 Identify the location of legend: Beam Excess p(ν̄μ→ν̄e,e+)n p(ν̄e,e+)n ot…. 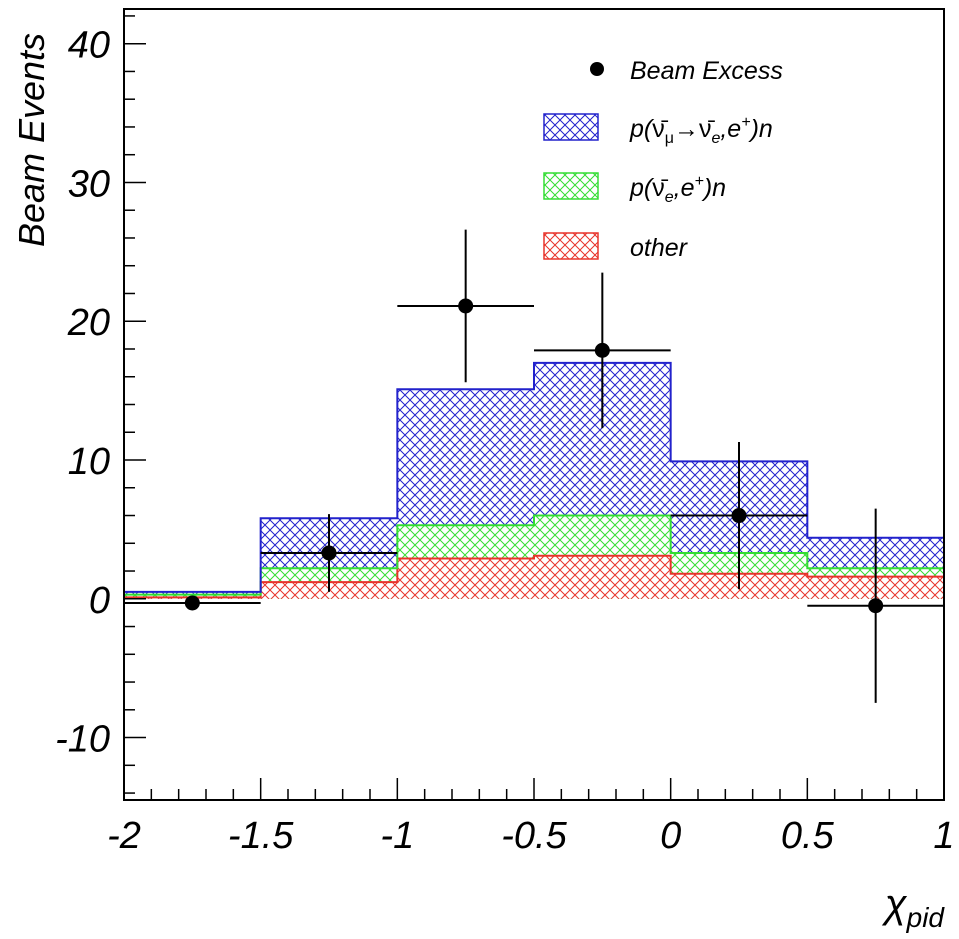
(663, 159).